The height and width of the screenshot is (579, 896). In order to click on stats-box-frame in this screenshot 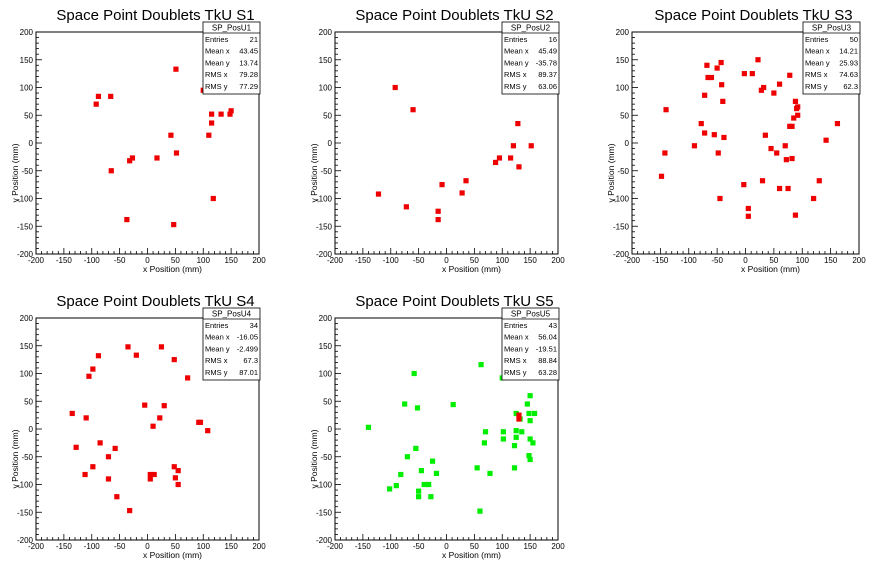, I will do `click(530, 58)`.